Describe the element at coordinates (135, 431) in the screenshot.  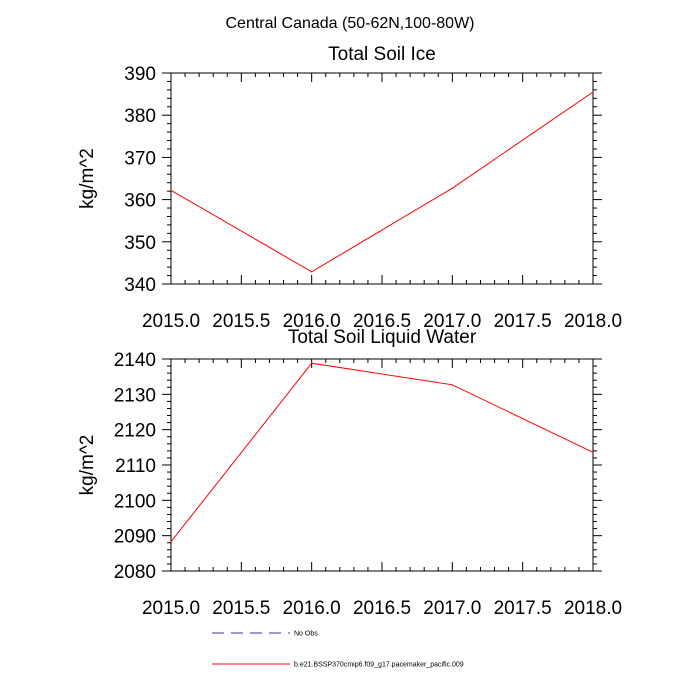
I see `y-tick-label: 2120` at that location.